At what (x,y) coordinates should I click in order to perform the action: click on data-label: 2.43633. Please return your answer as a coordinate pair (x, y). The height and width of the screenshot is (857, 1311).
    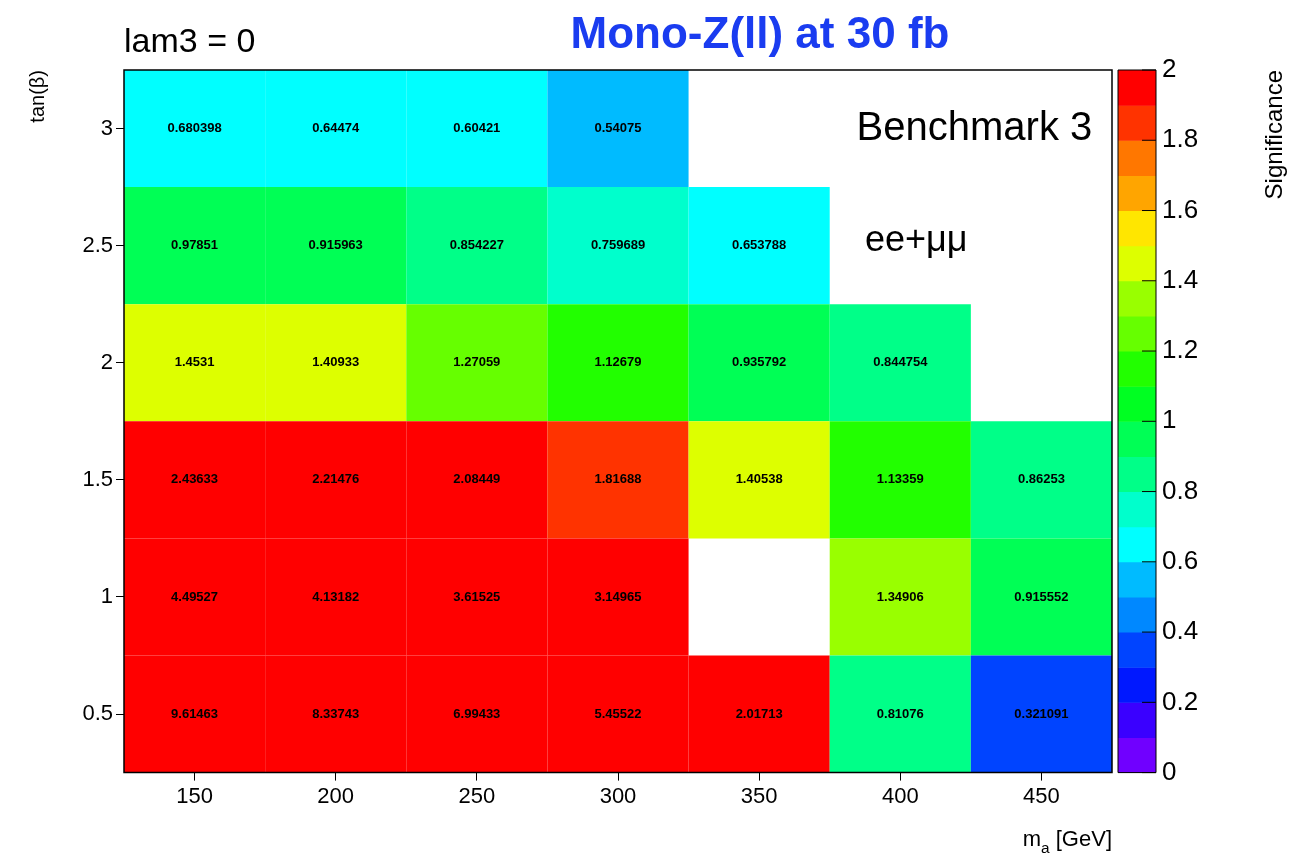
    Looking at the image, I should click on (195, 479).